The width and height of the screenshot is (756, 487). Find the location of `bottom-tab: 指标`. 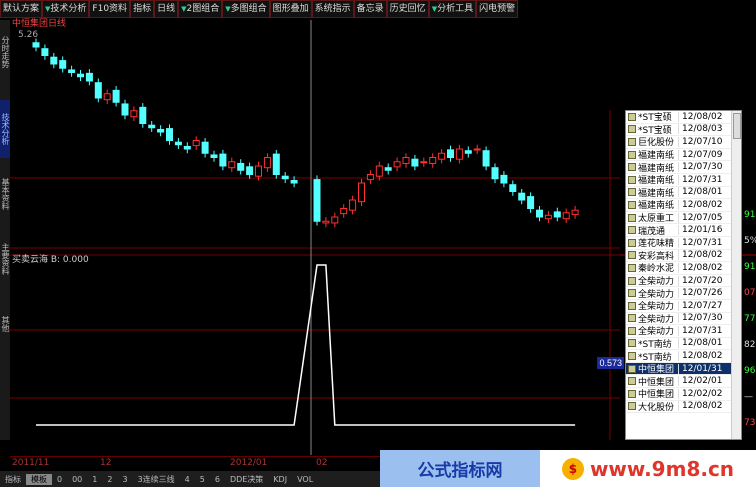

bottom-tab: 指标 is located at coordinates (13, 479).